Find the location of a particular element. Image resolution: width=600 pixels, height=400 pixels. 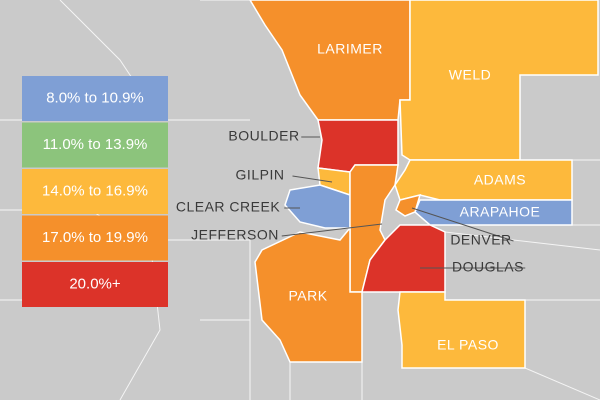

county-label: BOULDER is located at coordinates (263, 136).